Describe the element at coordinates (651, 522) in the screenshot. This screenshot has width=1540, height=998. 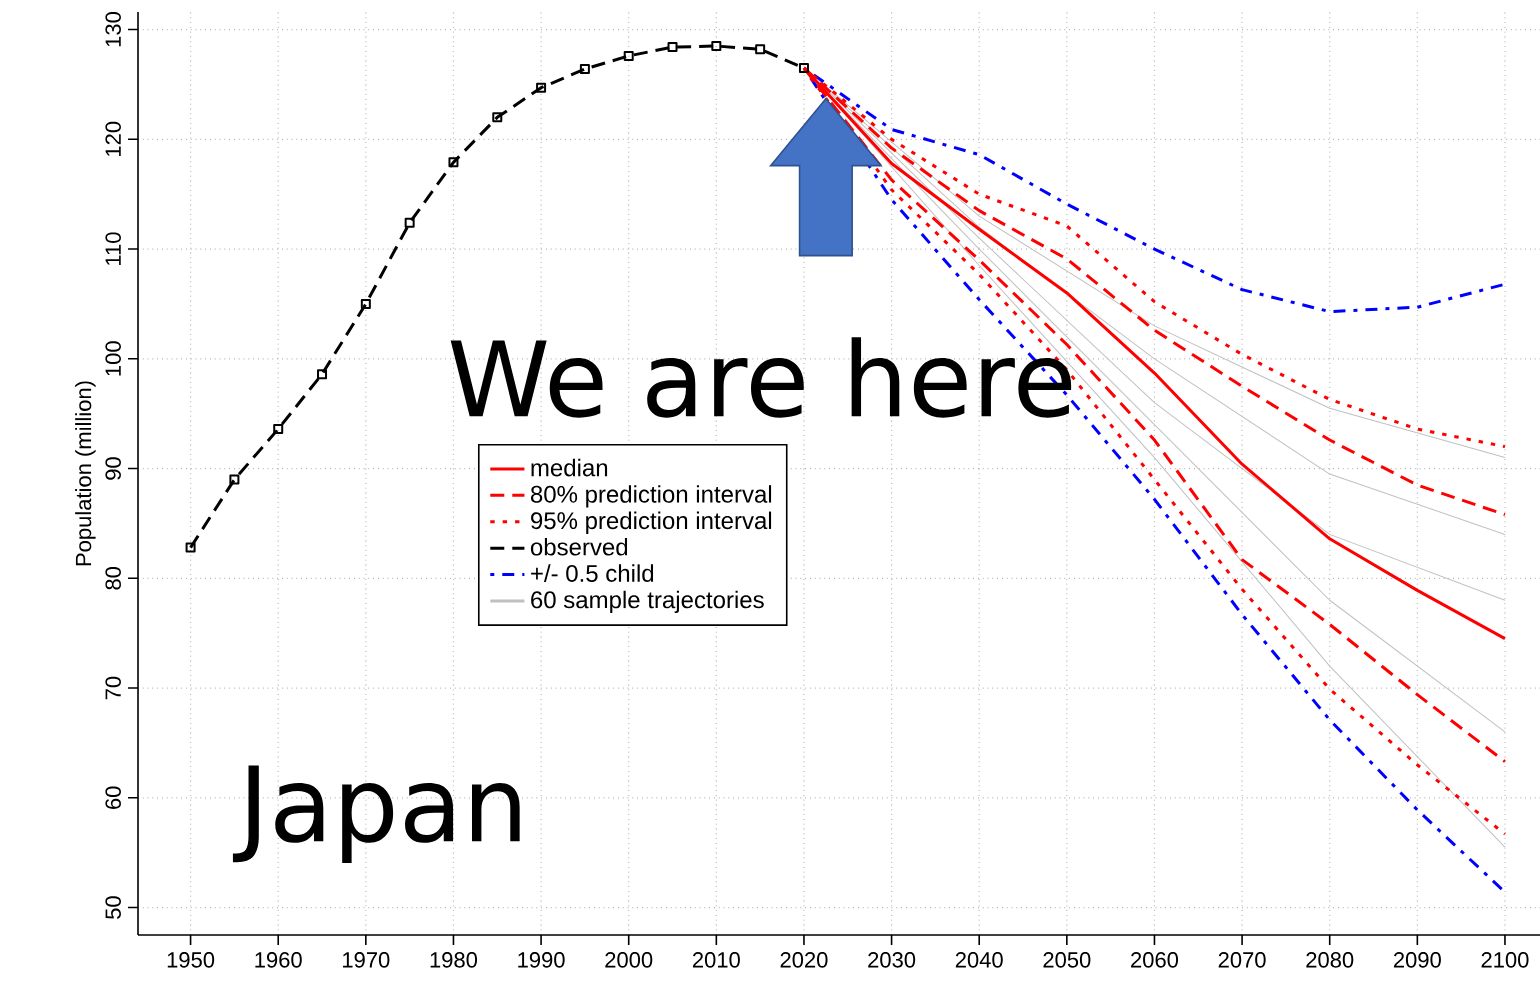
I see `legend-label: 95% prediction interval` at that location.